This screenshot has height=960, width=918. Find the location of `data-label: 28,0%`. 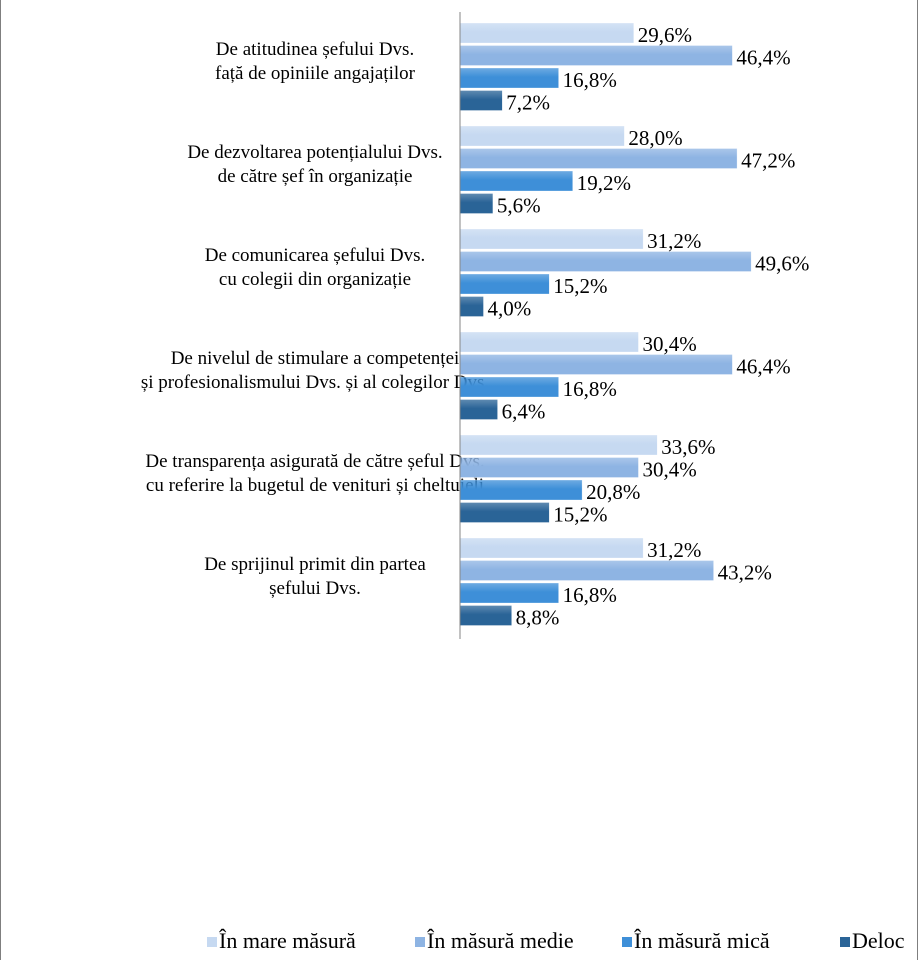

data-label: 28,0% is located at coordinates (655, 138).